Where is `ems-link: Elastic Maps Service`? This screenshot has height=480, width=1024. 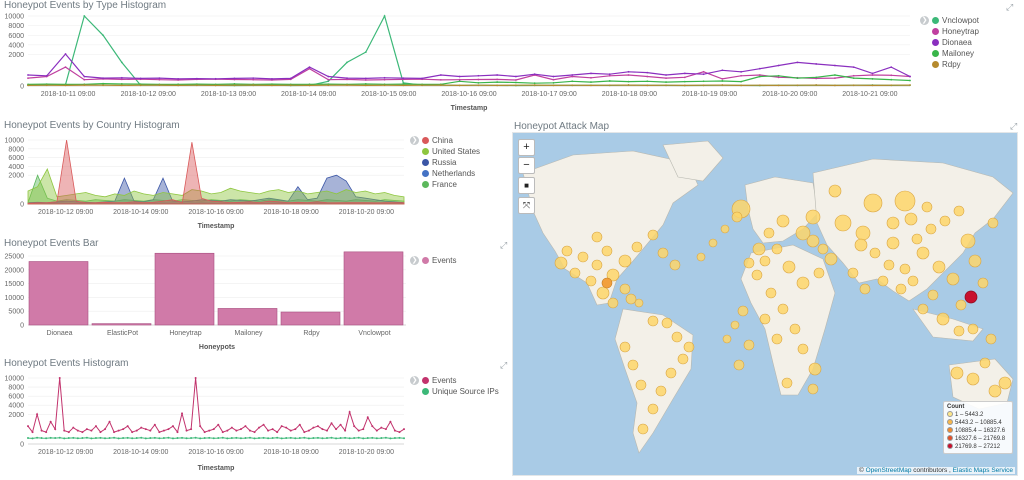 ems-link: Elastic Maps Service is located at coordinates (982, 470).